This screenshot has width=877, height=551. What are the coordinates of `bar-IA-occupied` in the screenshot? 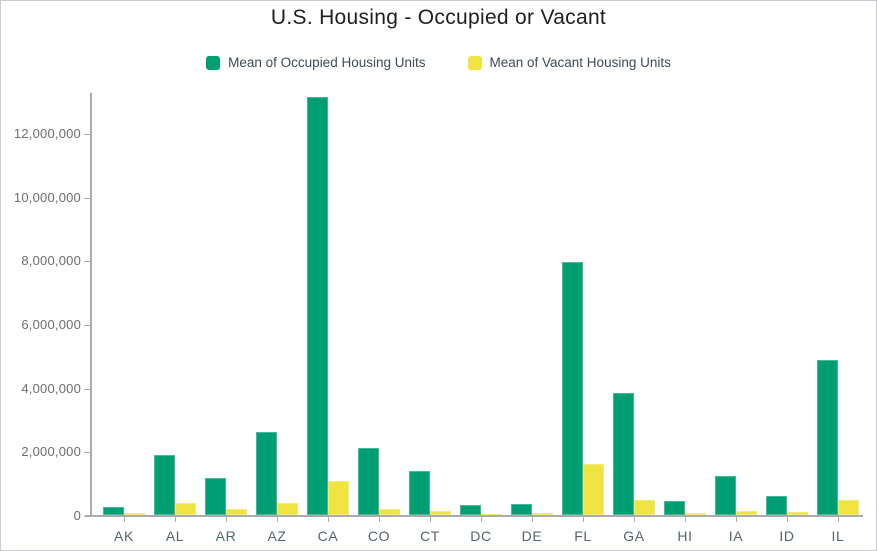 It's located at (725, 495).